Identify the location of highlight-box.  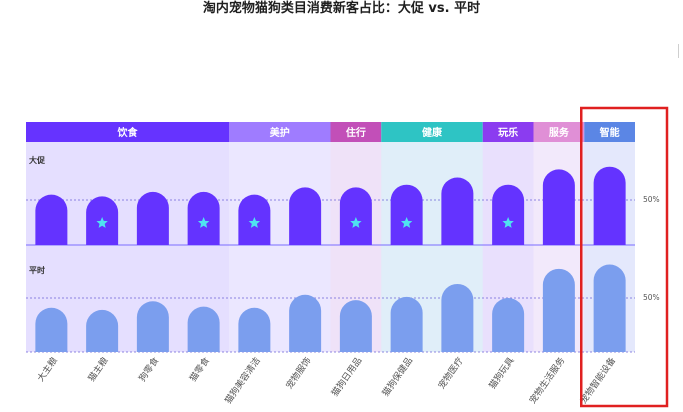
(624, 257).